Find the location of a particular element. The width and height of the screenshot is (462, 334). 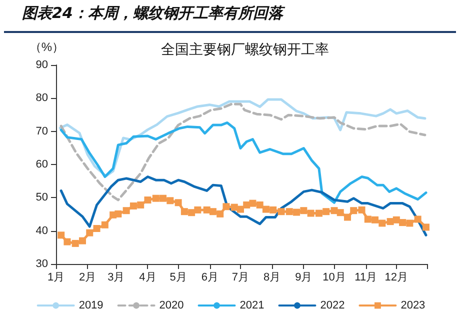

y-tick-label: 30 is located at coordinates (42, 264).